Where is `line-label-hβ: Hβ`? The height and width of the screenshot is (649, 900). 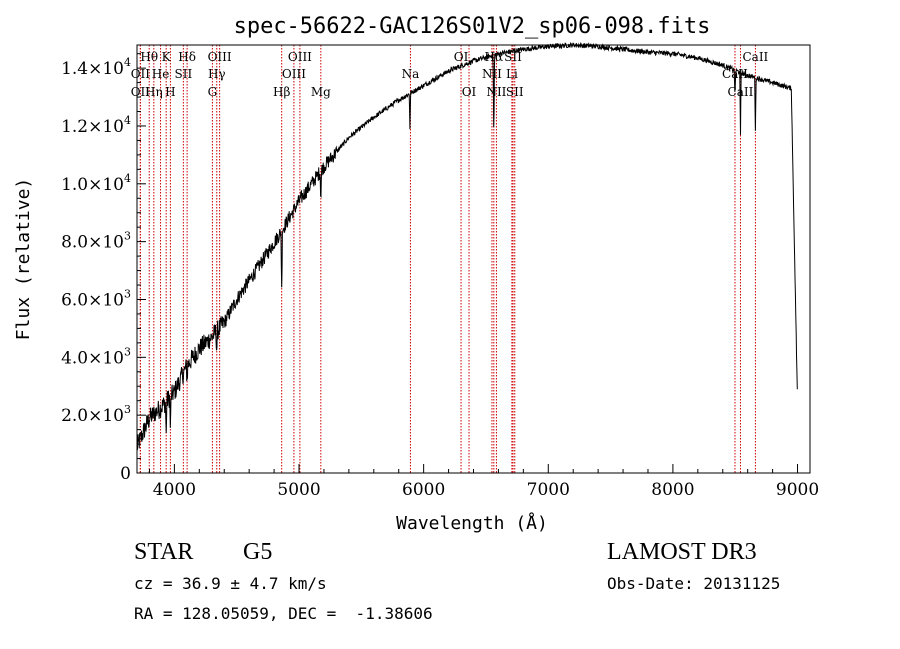
line-label-hβ: Hβ is located at coordinates (281, 92).